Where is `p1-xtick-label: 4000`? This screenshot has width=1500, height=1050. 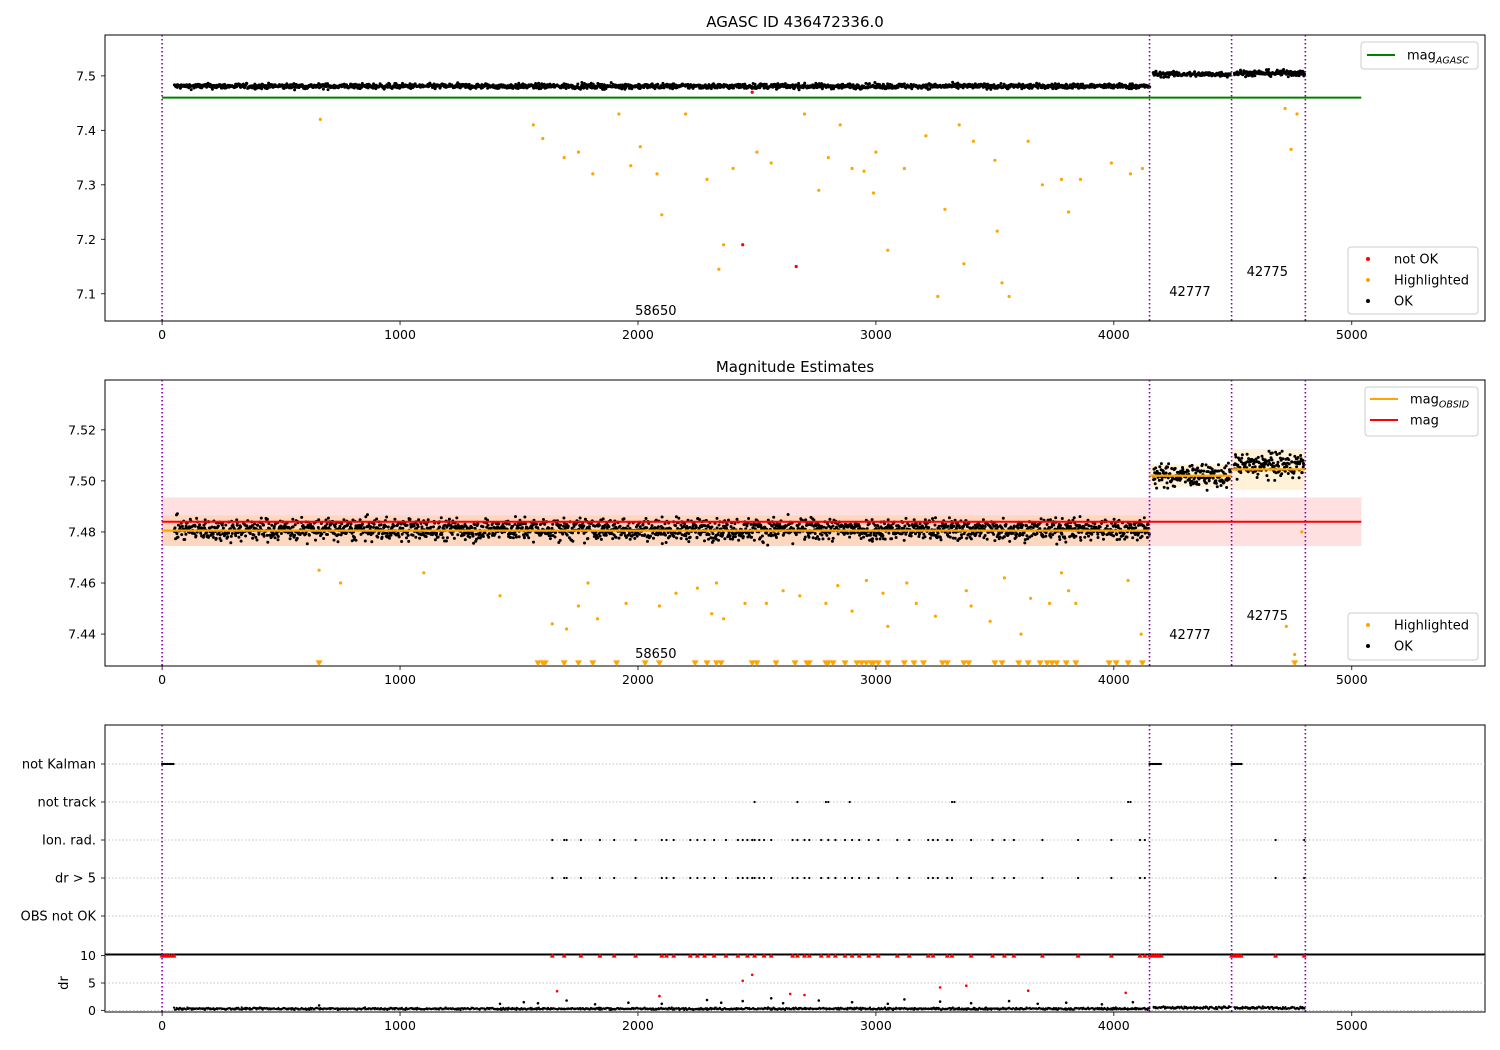 p1-xtick-label: 4000 is located at coordinates (1114, 334).